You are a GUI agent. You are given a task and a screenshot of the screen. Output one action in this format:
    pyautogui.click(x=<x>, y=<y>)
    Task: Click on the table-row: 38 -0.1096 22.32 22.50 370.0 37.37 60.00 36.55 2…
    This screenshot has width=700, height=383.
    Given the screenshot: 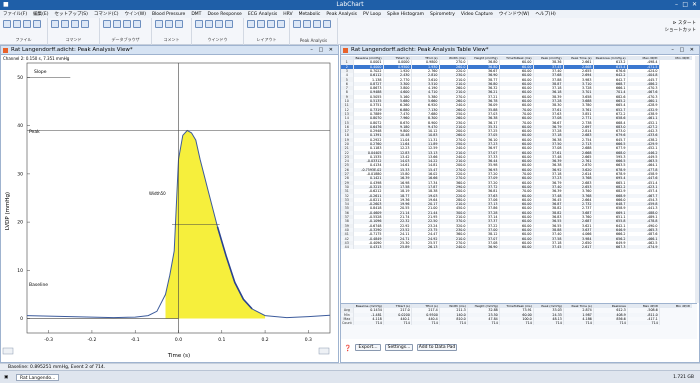 What is the action you would take?
    pyautogui.click(x=516, y=221)
    